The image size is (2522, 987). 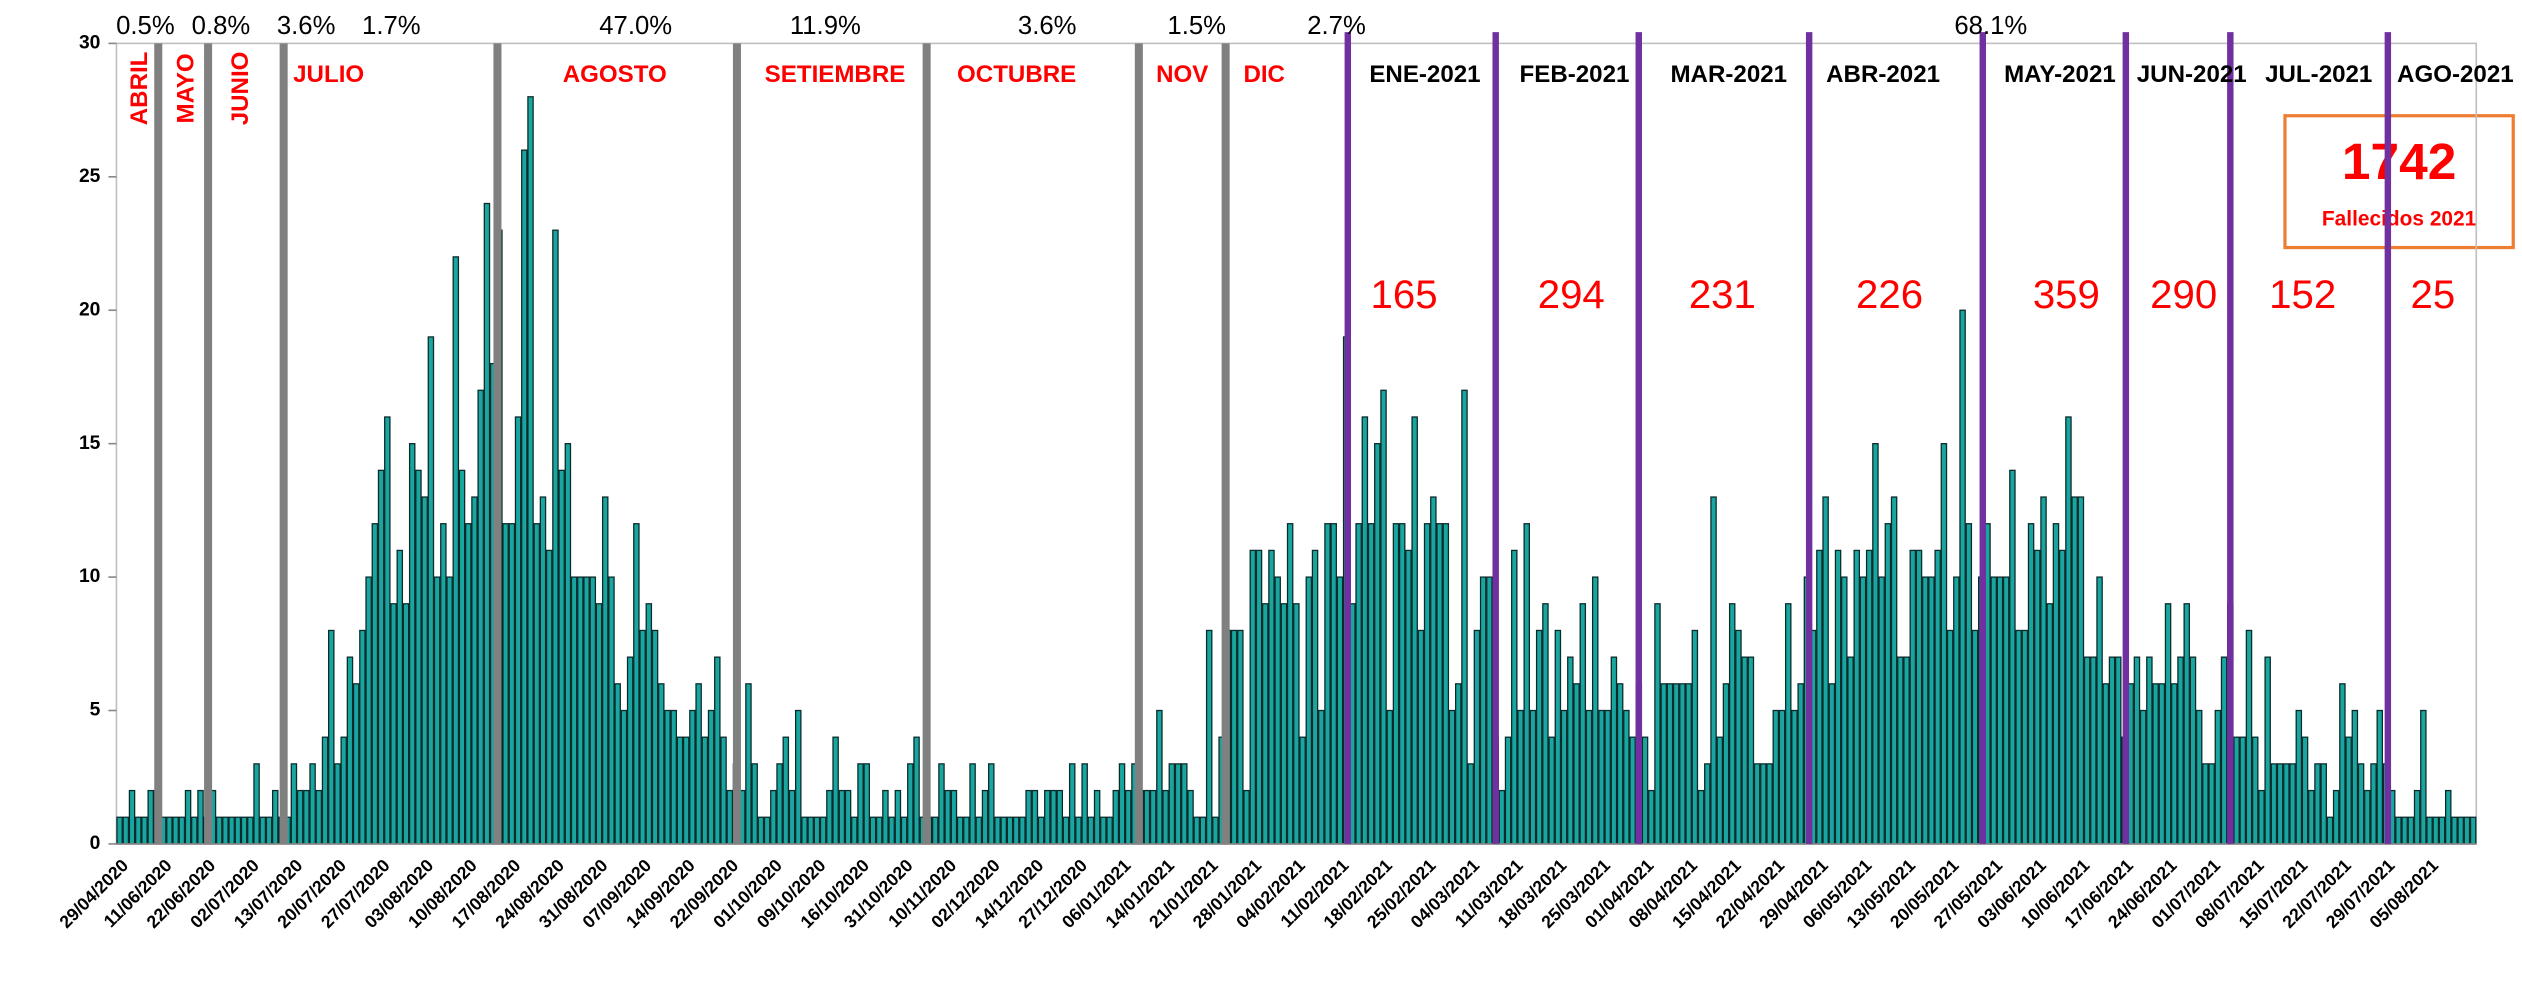 I want to click on month-label: AGO-2021, so click(x=2455, y=74).